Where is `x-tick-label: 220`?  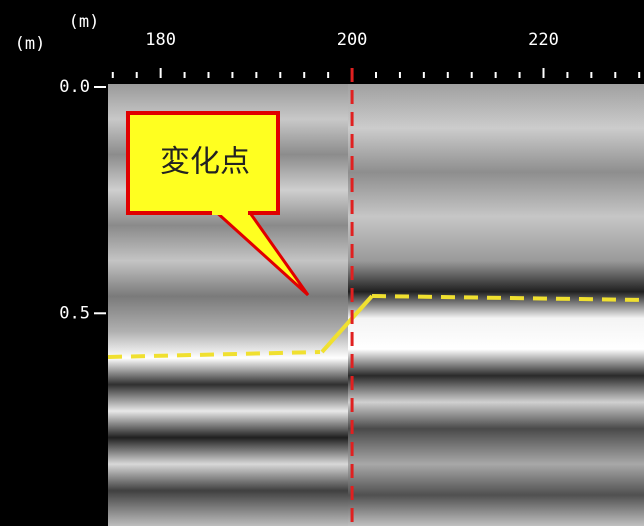 x-tick-label: 220 is located at coordinates (543, 40).